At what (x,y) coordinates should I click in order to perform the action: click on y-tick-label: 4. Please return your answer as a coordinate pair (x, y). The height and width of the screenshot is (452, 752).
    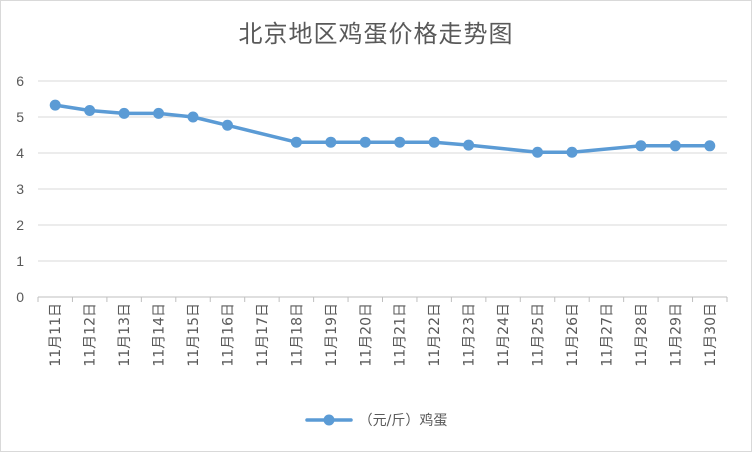
    Looking at the image, I should click on (20, 153).